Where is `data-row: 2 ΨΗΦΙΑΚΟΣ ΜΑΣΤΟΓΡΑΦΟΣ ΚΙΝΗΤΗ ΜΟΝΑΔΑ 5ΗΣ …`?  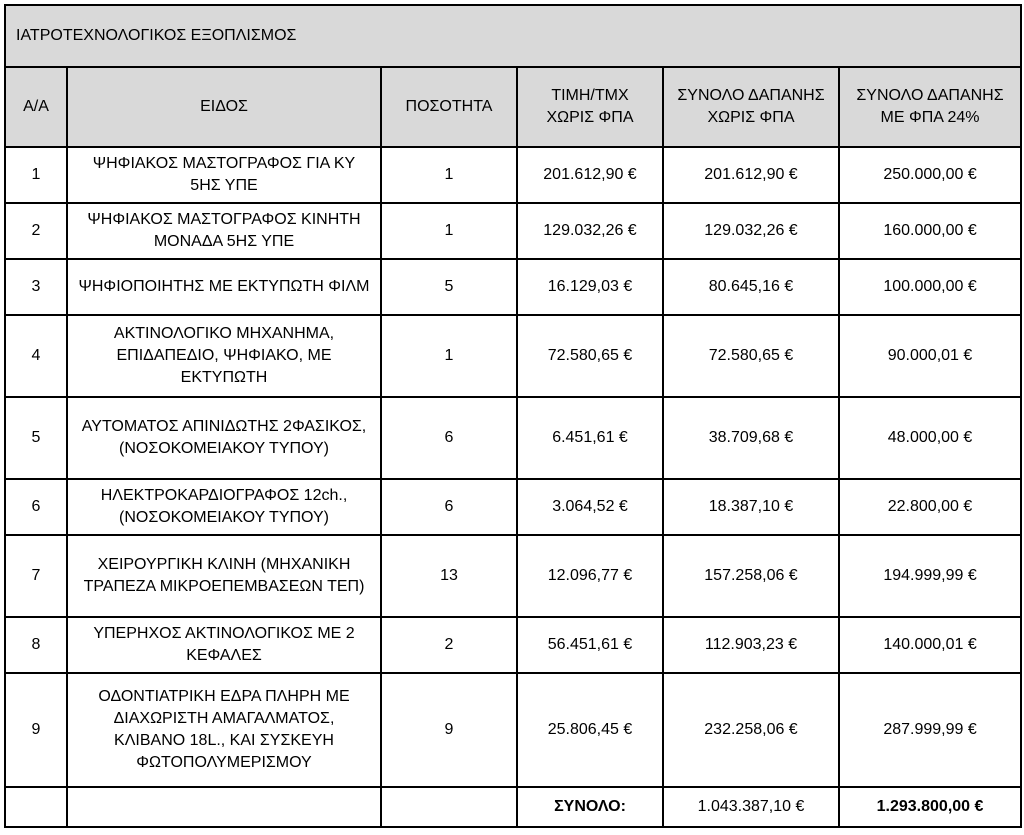
data-row: 2 ΨΗΦΙΑΚΟΣ ΜΑΣΤΟΓΡΑΦΟΣ ΚΙΝΗΤΗ ΜΟΝΑΔΑ 5ΗΣ … is located at coordinates (513, 231).